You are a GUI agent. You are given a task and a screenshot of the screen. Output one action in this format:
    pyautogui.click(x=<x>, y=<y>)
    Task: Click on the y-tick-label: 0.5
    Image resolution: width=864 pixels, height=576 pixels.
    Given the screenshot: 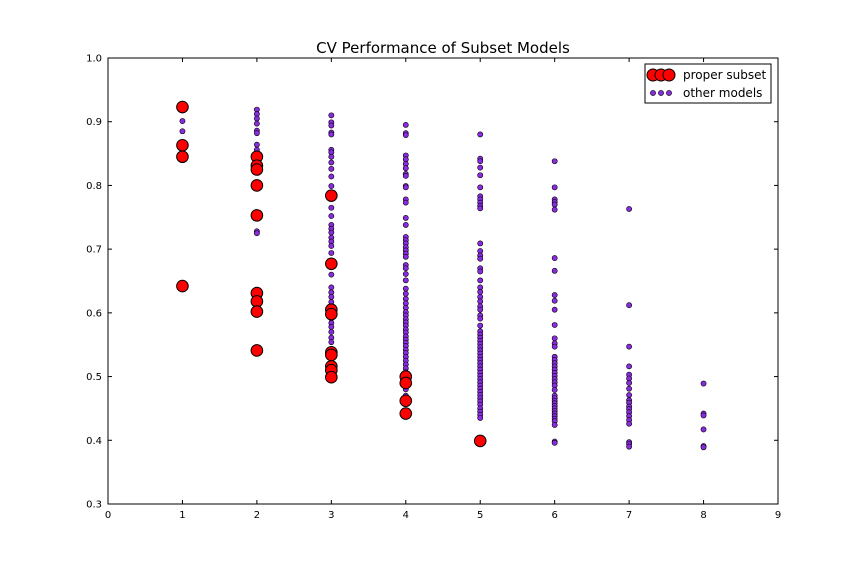 What is the action you would take?
    pyautogui.click(x=94, y=377)
    